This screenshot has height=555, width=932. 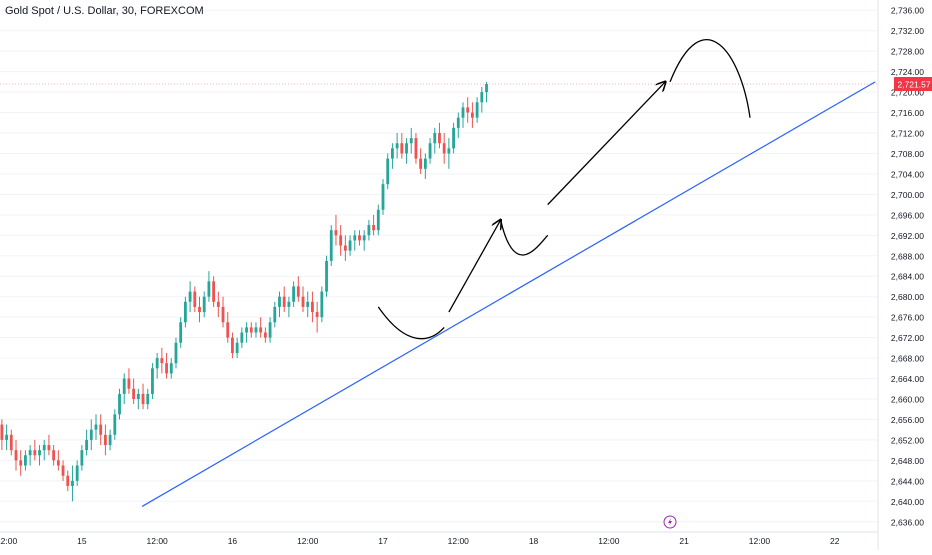 What do you see at coordinates (907, 236) in the screenshot?
I see `y-tick-label: 2,692.00` at bounding box center [907, 236].